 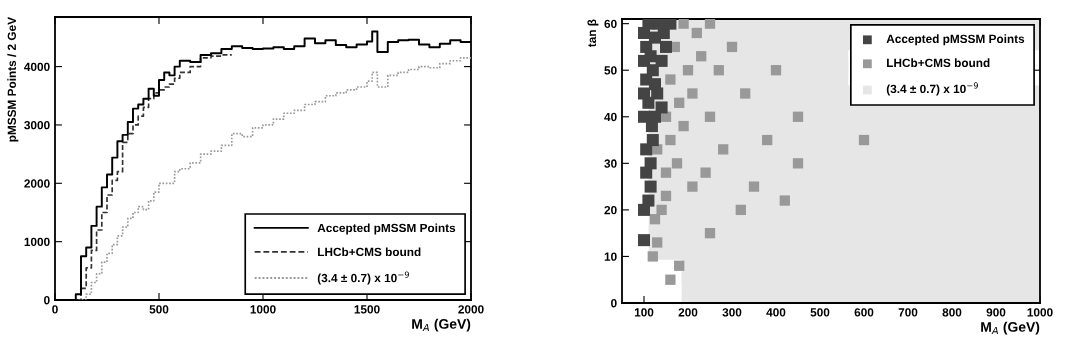 I want to click on y-tick-label: 3000, so click(x=37, y=125).